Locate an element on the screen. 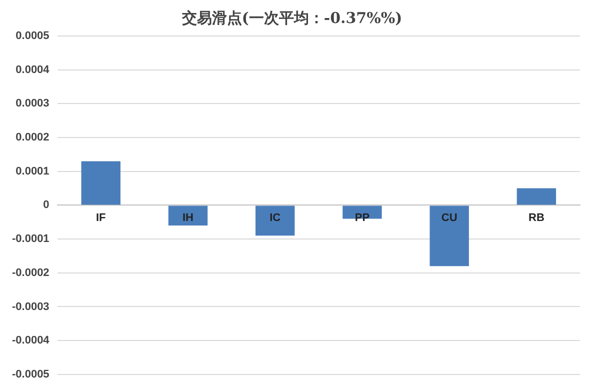  x-tick-label: IF is located at coordinates (101, 218).